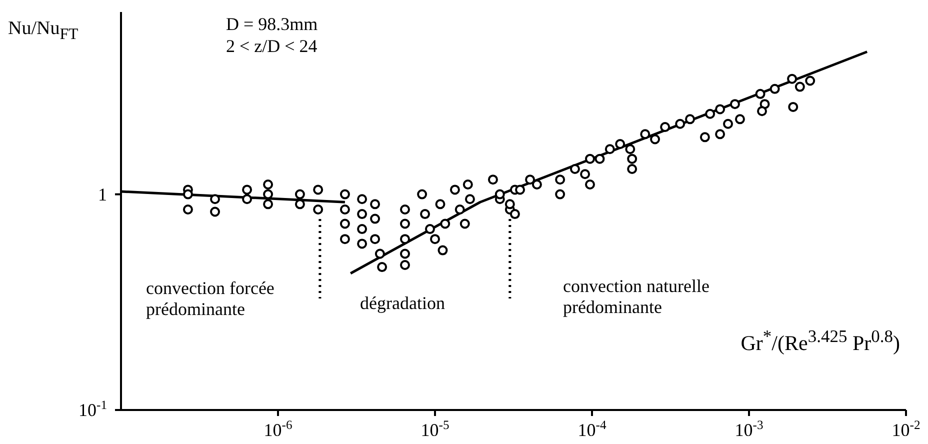 The height and width of the screenshot is (444, 928). What do you see at coordinates (43, 31) in the screenshot?
I see `y-axis-title: Nu/Nu$_{FT}$` at bounding box center [43, 31].